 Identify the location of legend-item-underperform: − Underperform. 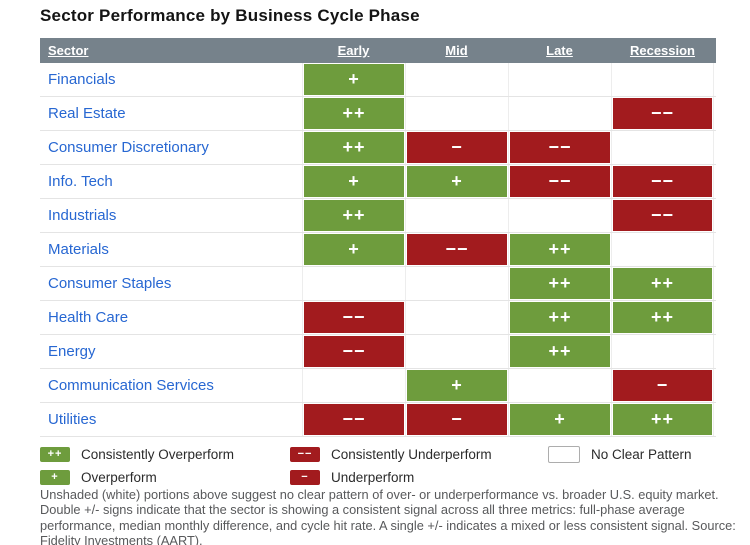
(419, 477).